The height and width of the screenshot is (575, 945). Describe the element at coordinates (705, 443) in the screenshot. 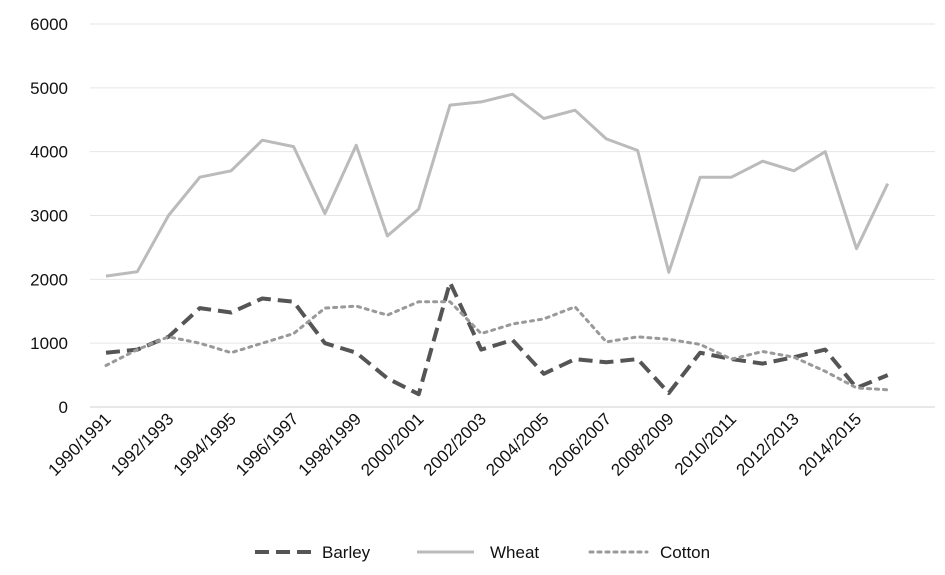

I see `x-tick-label: 2010/2011` at that location.